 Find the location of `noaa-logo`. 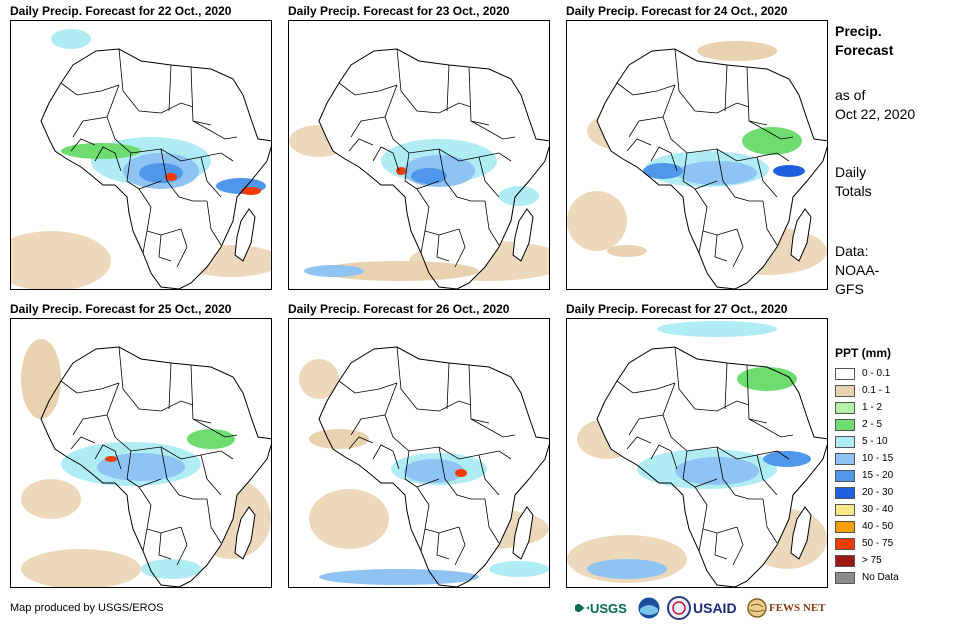

noaa-logo is located at coordinates (650, 608).